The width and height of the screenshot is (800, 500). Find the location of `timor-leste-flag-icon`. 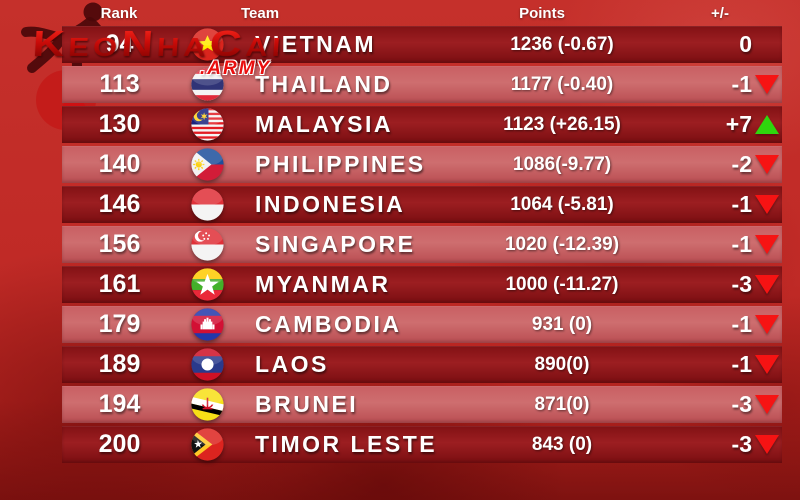

timor-leste-flag-icon is located at coordinates (207, 444).